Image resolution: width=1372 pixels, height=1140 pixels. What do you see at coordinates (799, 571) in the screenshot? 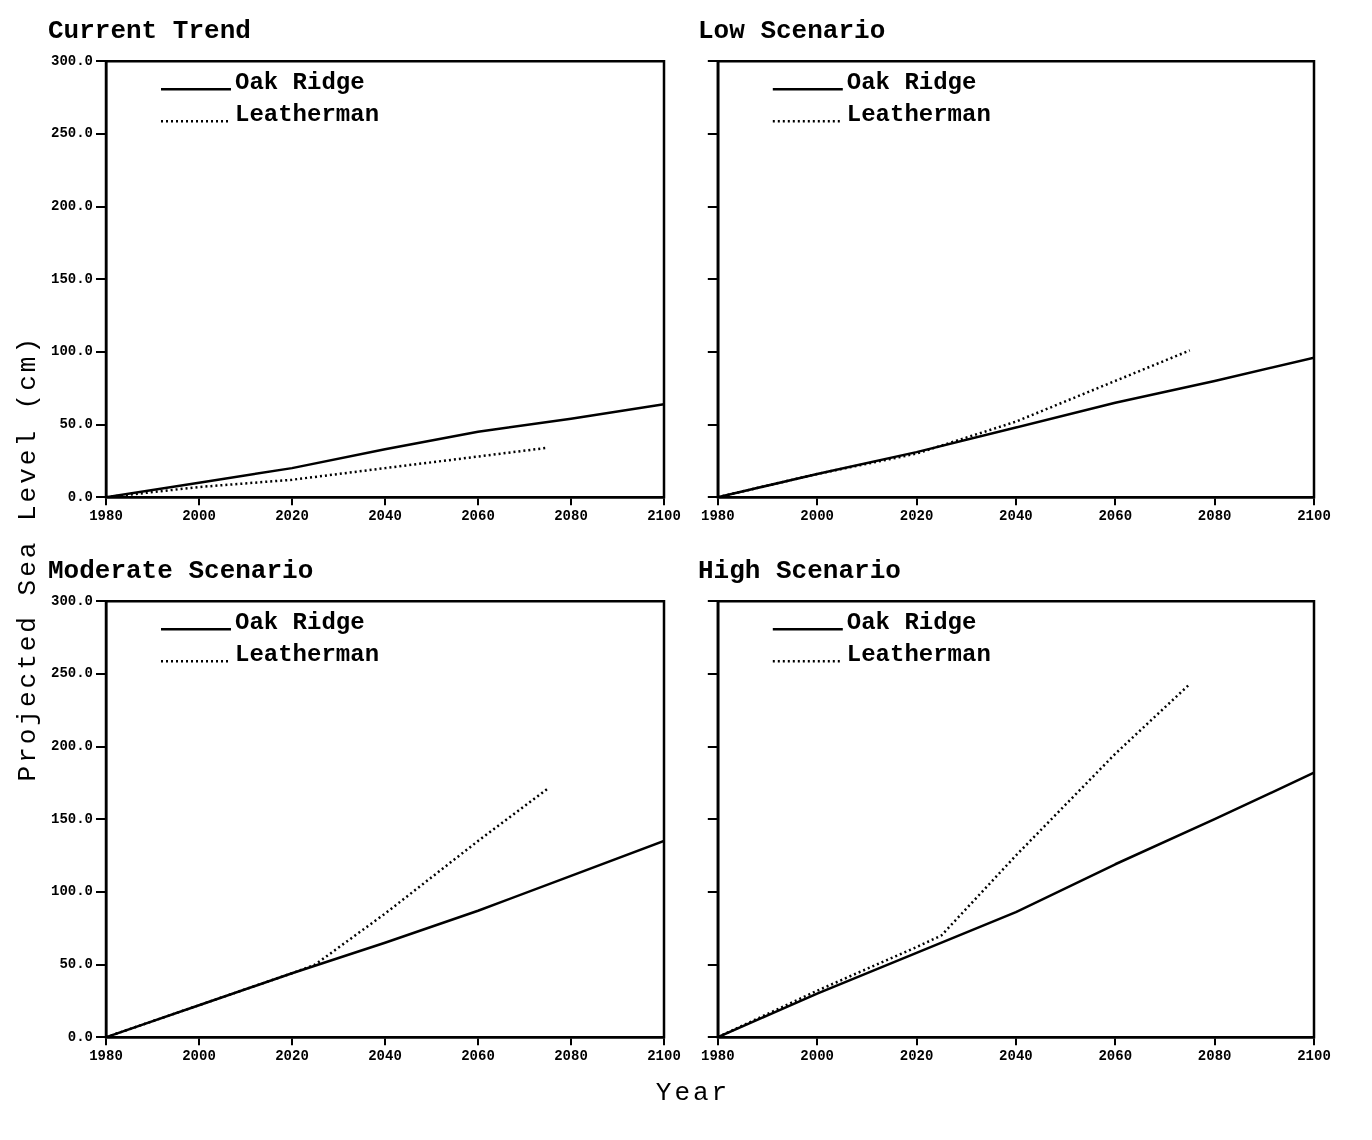
I see `chart-title: High Scenario` at bounding box center [799, 571].